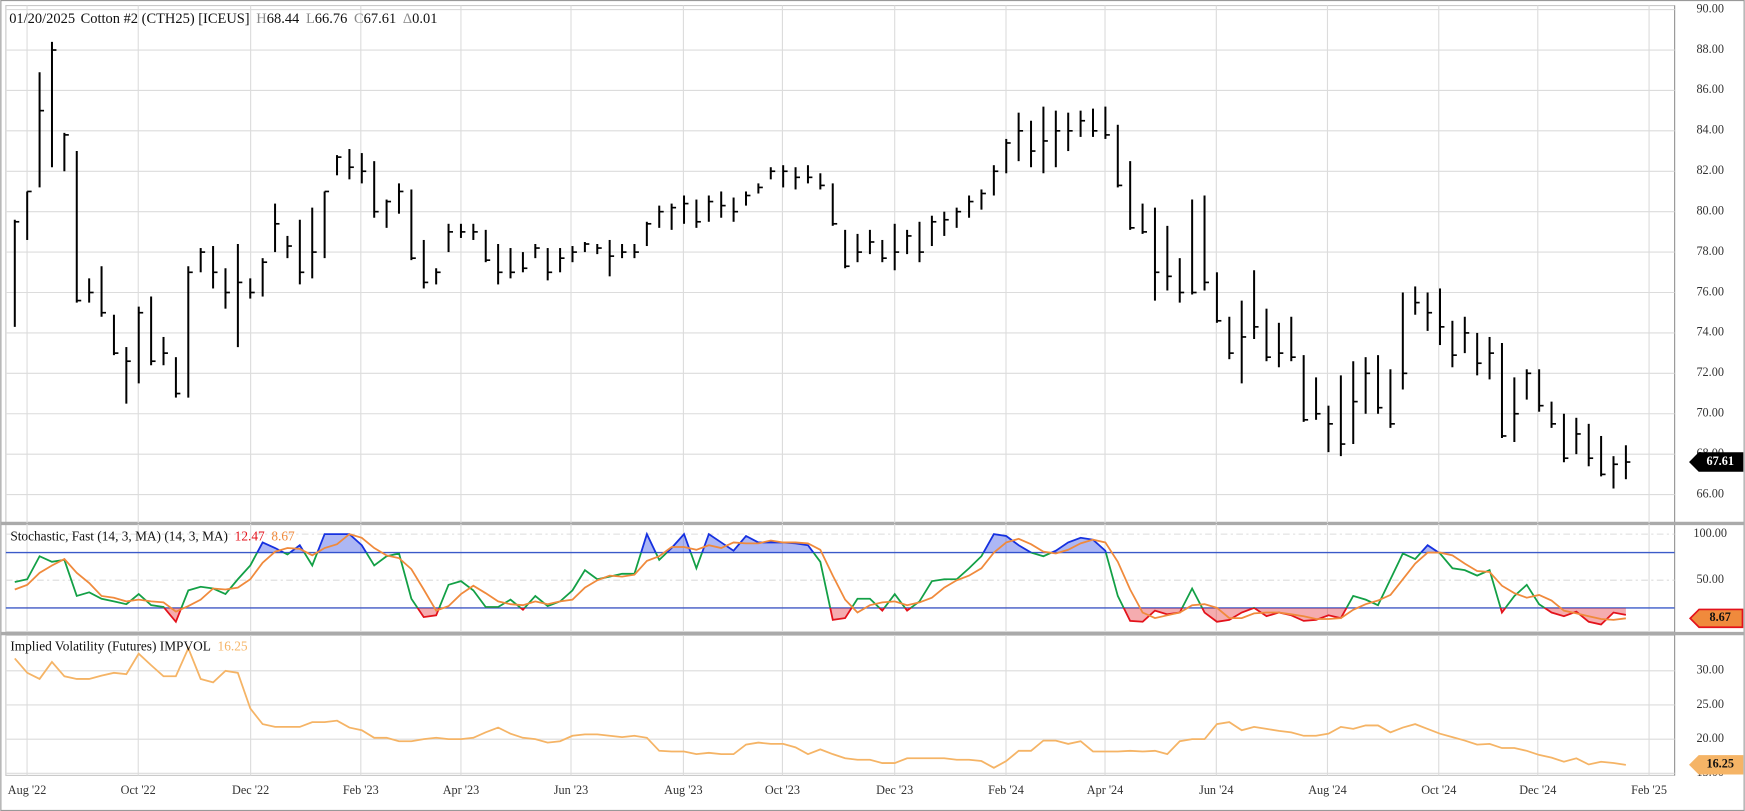  I want to click on y-tick-label: 50.00, so click(1710, 579).